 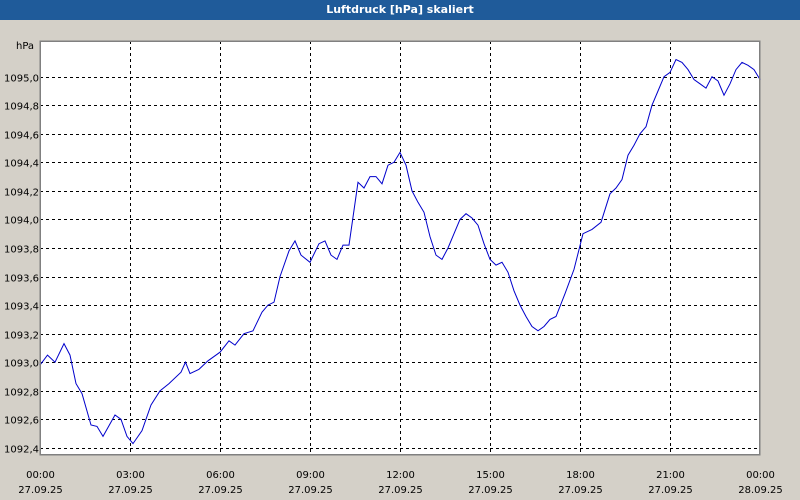 What do you see at coordinates (21, 393) in the screenshot?
I see `y-tick-label: 1092,8` at bounding box center [21, 393].